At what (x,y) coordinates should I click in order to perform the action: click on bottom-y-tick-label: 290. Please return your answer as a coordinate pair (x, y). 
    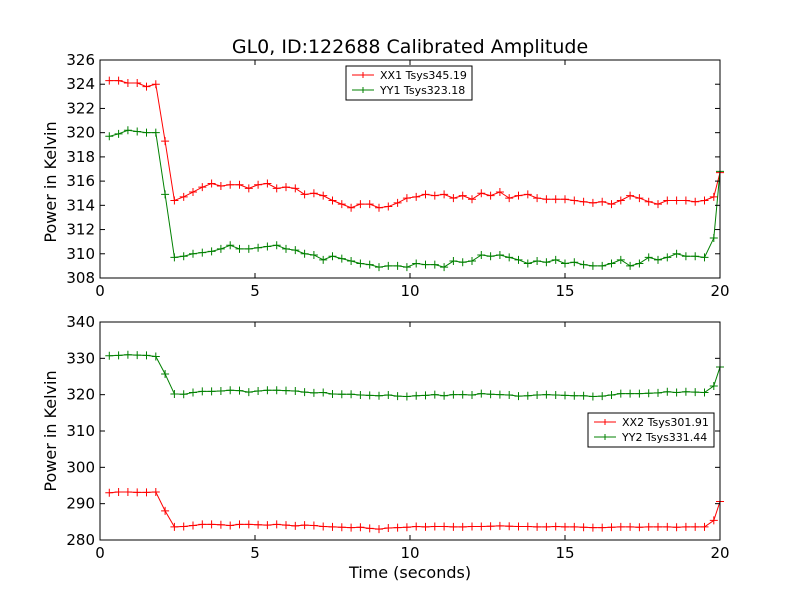
    Looking at the image, I should click on (80, 504).